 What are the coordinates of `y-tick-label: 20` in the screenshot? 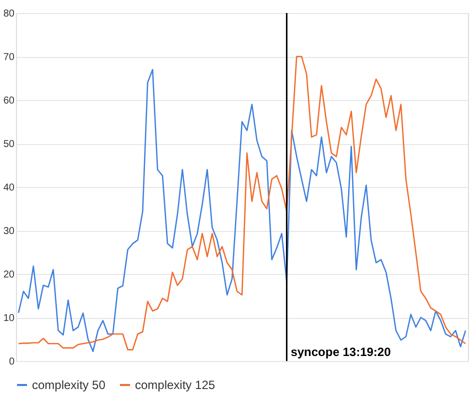 It's located at (9, 275).